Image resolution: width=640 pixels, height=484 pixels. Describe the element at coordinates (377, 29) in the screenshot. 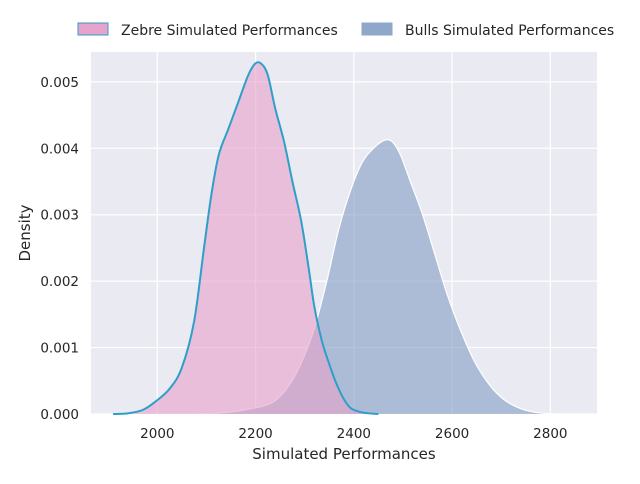

I see `legend-swatch-bulls` at that location.